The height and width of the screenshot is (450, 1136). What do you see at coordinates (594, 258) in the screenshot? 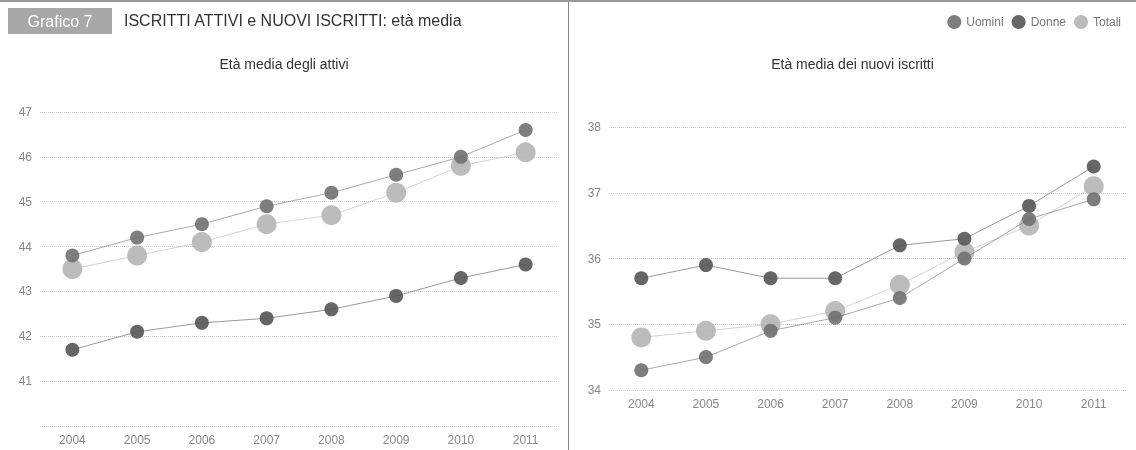
I see `y-tick-label: 36` at bounding box center [594, 258].